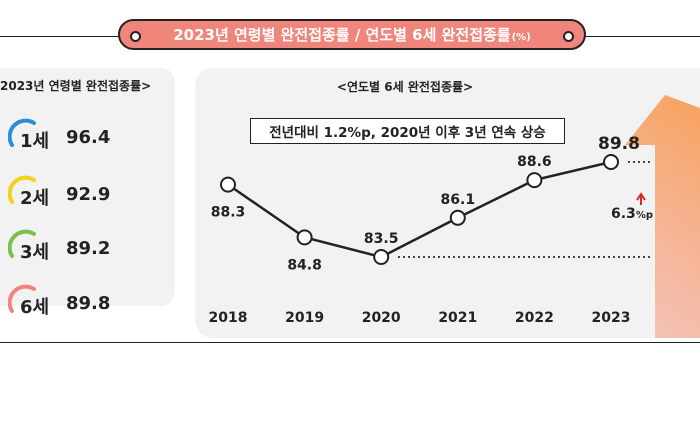  I want to click on age-label: 6세, so click(35, 307).